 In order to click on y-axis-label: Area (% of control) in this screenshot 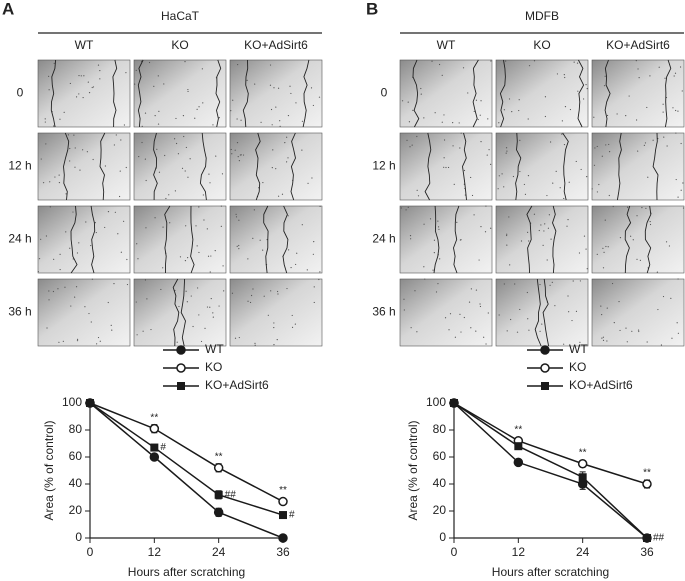, I will do `click(49, 470)`.